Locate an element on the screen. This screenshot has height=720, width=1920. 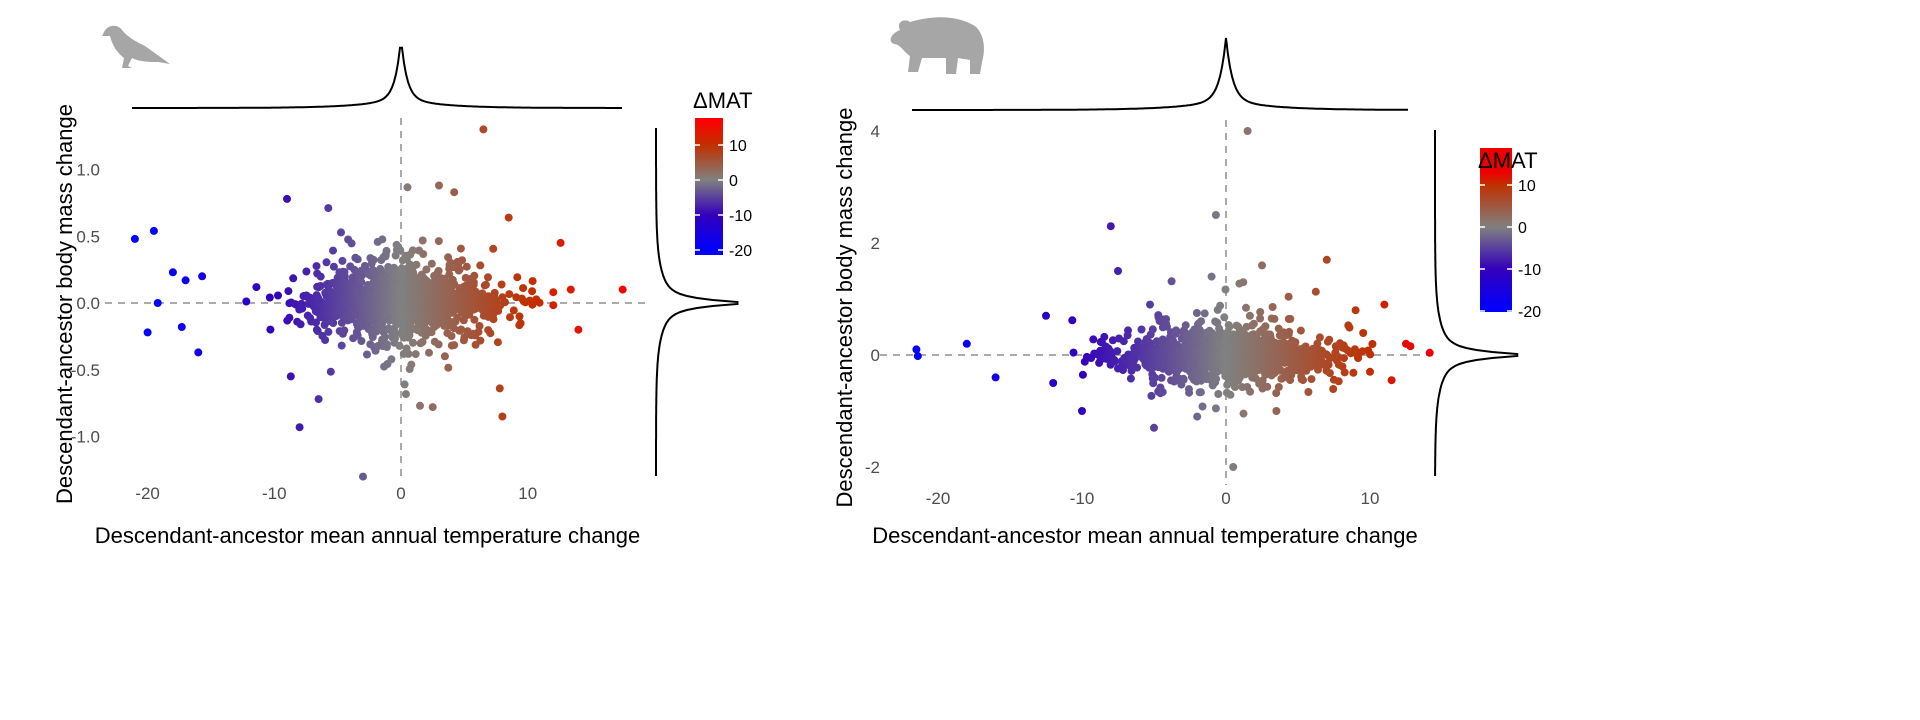
x-tick-label: 10 is located at coordinates (527, 493).